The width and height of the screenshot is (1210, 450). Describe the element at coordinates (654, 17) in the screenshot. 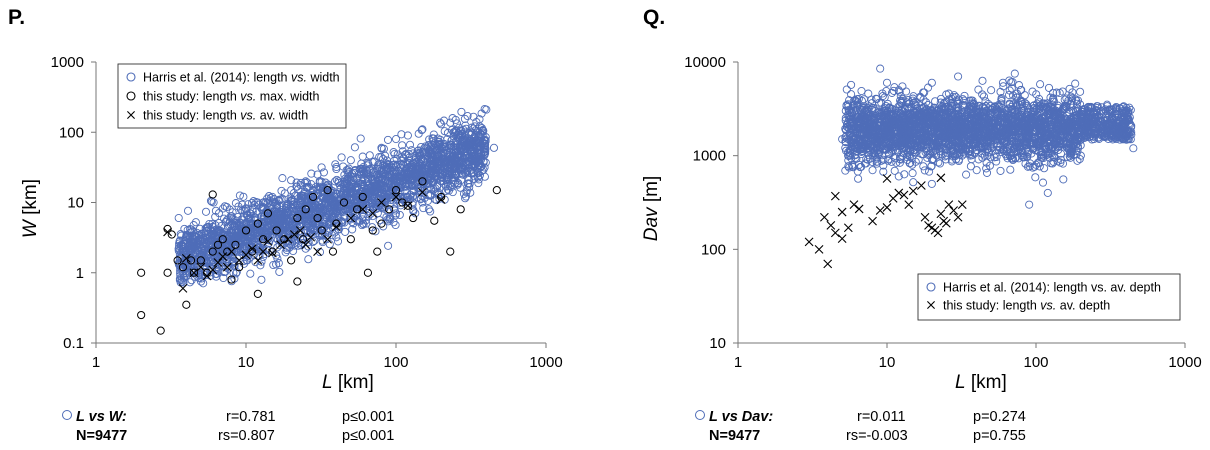

I see `panel-title: Q.` at that location.